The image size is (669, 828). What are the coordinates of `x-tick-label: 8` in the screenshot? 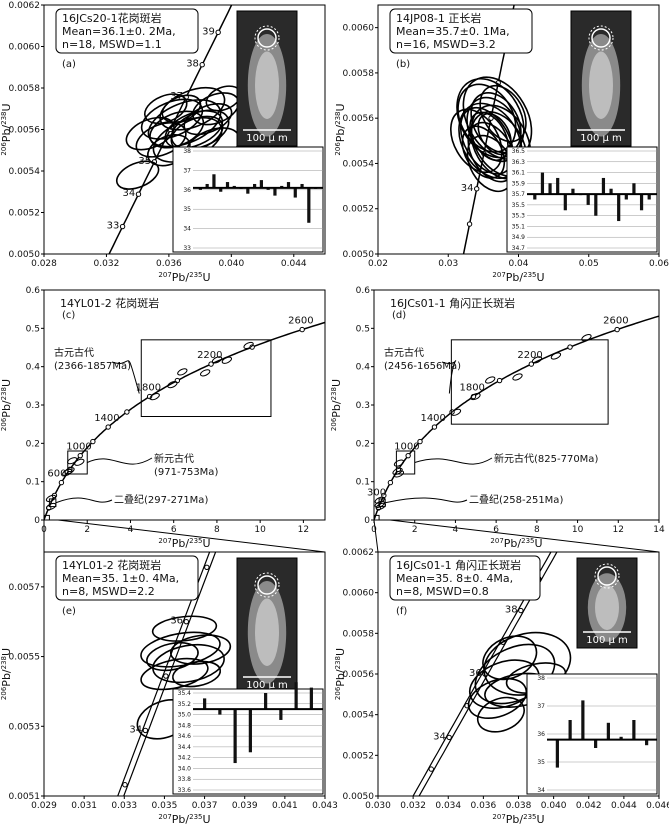 It's located at (537, 530).